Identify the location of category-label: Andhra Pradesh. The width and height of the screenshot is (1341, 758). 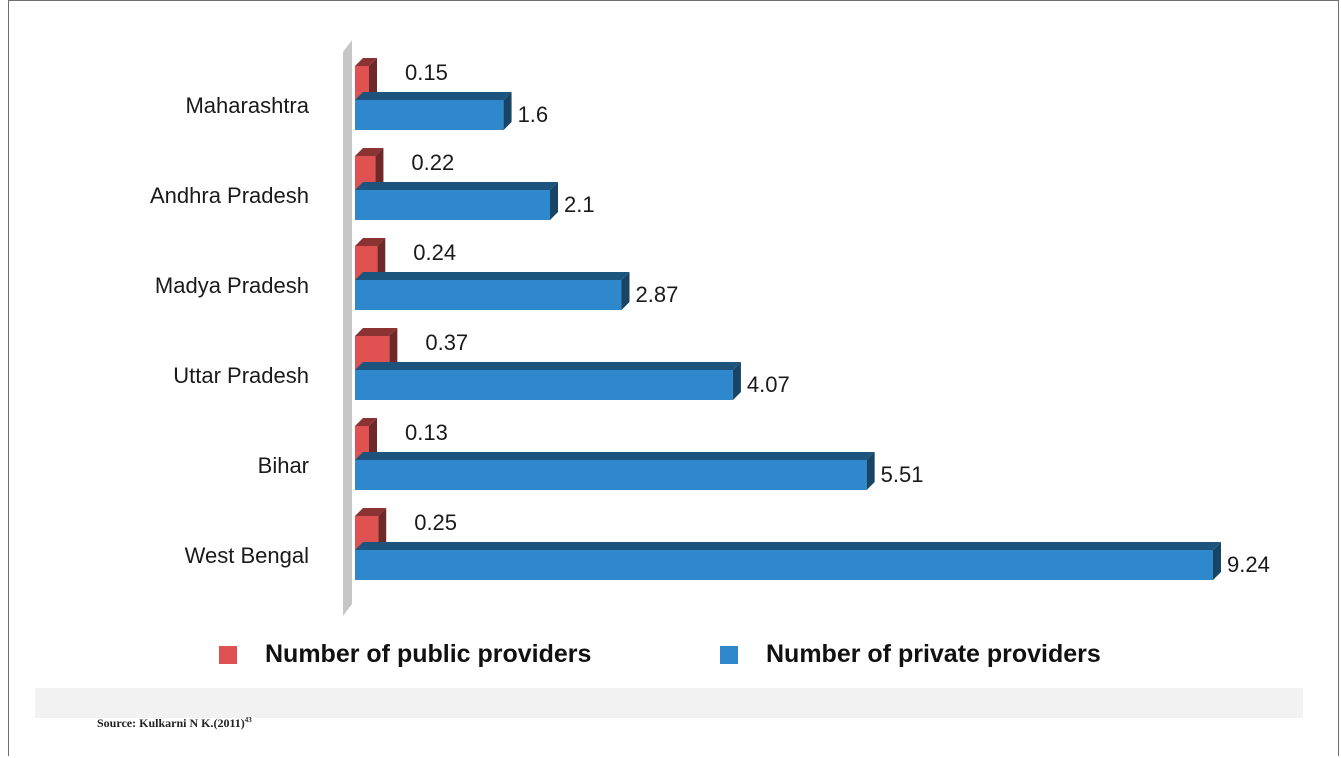
(229, 195).